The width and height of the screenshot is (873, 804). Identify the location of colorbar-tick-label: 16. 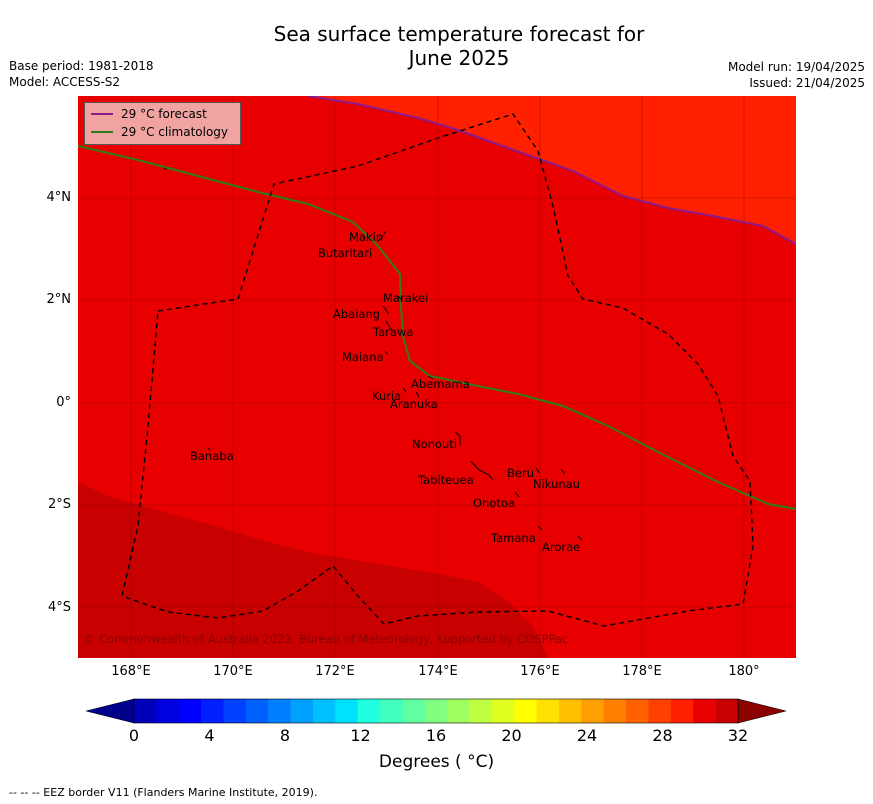
(436, 735).